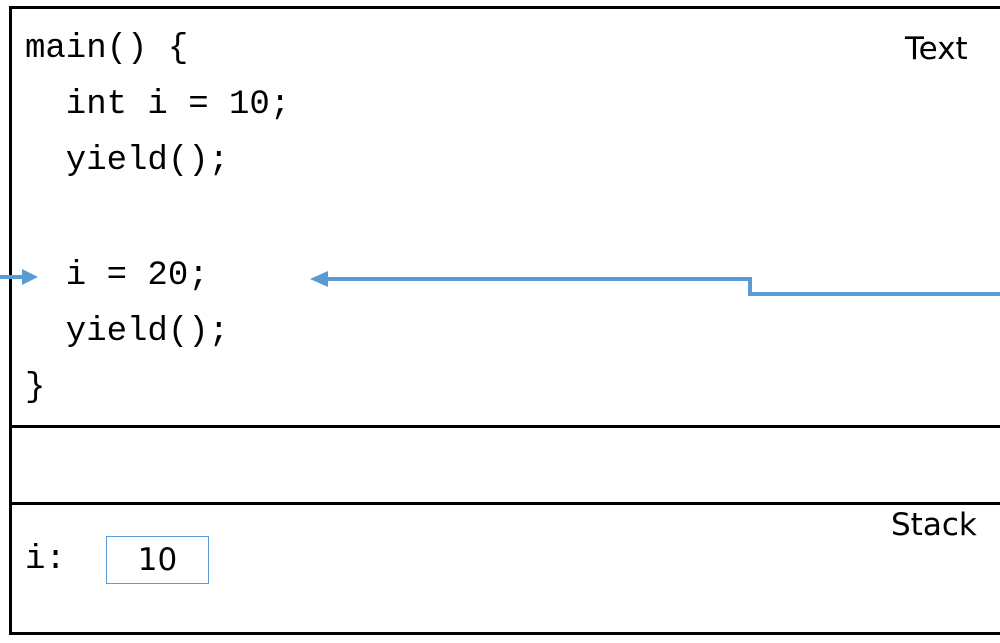 Image resolution: width=1000 pixels, height=643 pixels. What do you see at coordinates (158, 105) in the screenshot?
I see `code-line-2: int i = 10;` at bounding box center [158, 105].